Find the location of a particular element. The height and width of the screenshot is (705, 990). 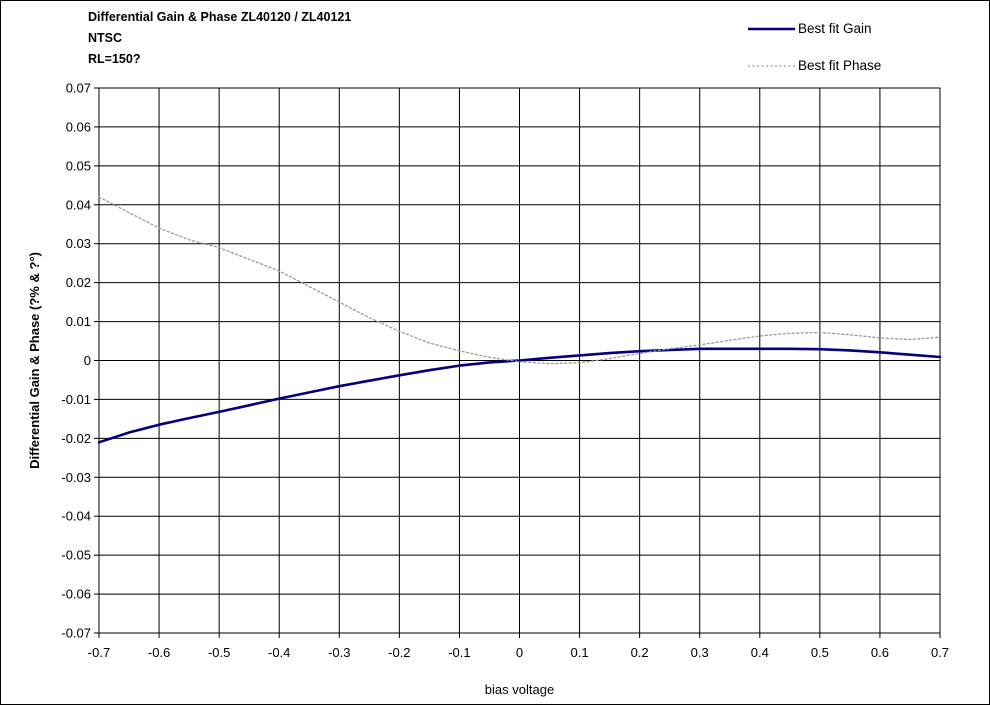

y-tick-label: -0.05 is located at coordinates (76, 555).